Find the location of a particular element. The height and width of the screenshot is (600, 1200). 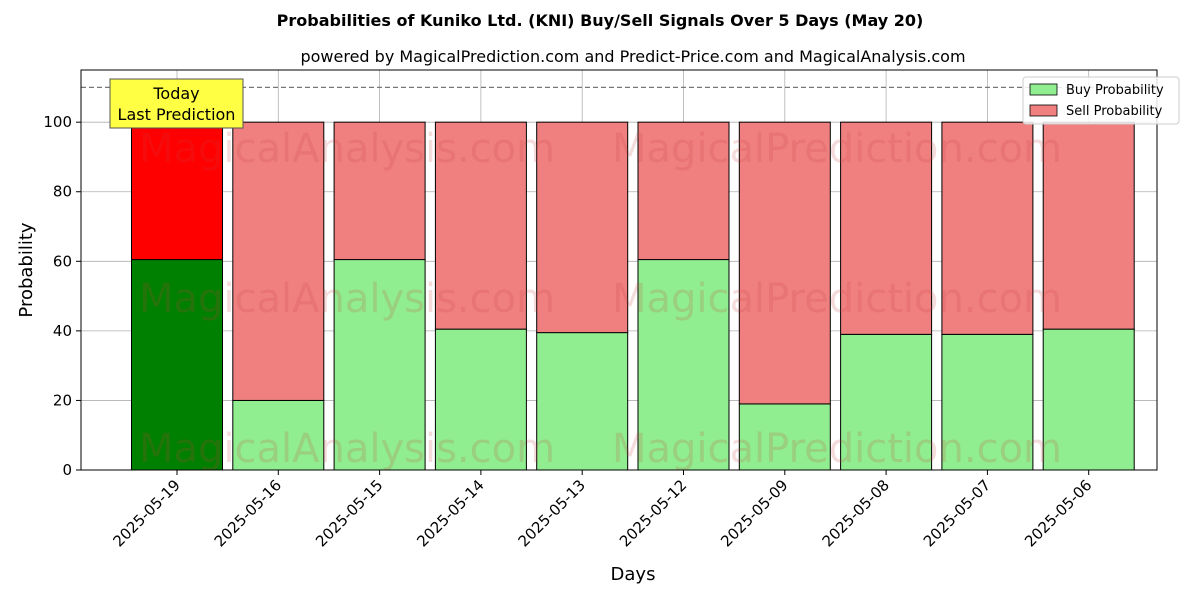

y-axis-ticks: 0 20 40 60 80 100 is located at coordinates (62, 296).